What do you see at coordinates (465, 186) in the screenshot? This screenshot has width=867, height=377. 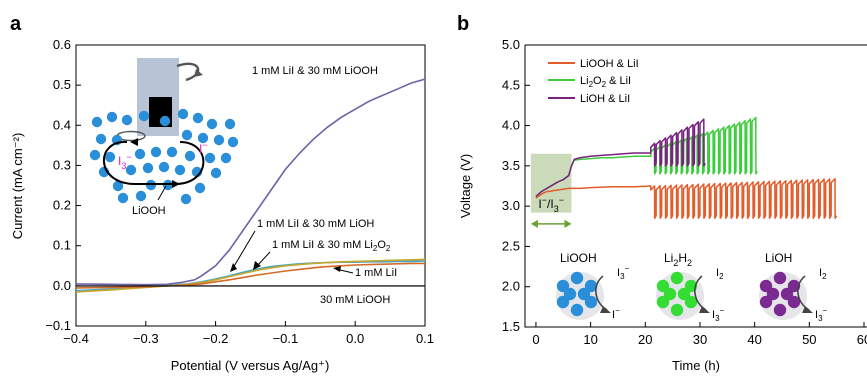 I see `b-ylabel: Voltage (V)` at bounding box center [465, 186].